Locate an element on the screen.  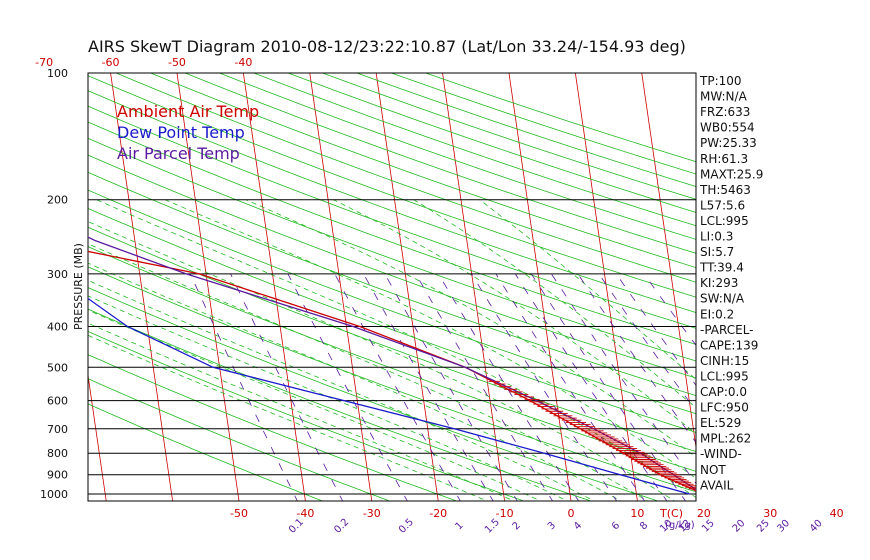
stat-entry: TP:100 is located at coordinates (720, 81).